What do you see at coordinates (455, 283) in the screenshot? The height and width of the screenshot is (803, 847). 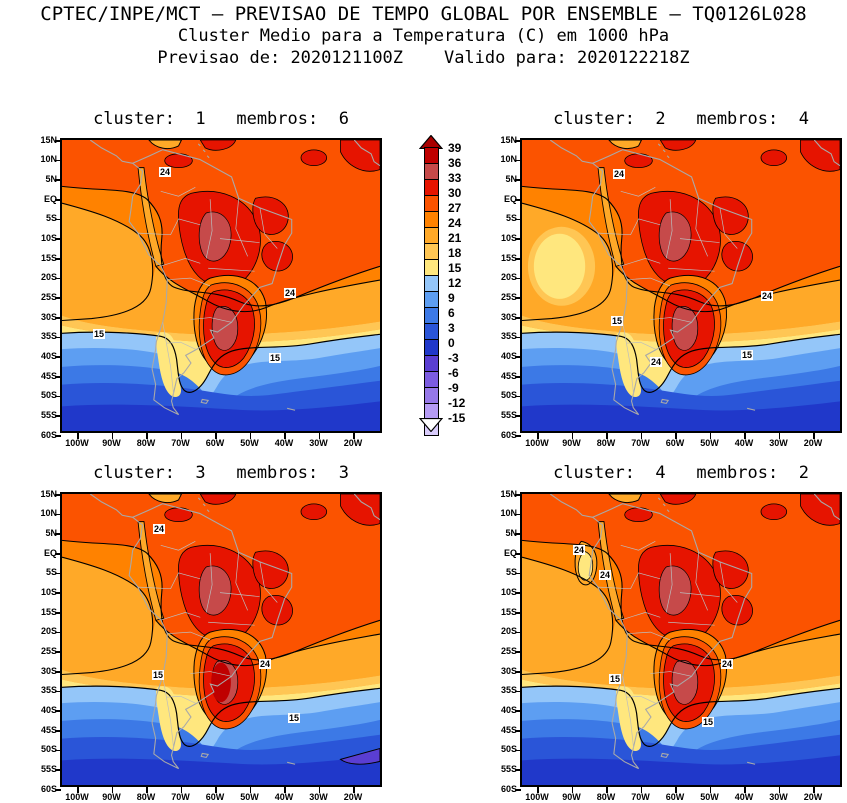 I see `colorbar-level-label: 12` at bounding box center [455, 283].